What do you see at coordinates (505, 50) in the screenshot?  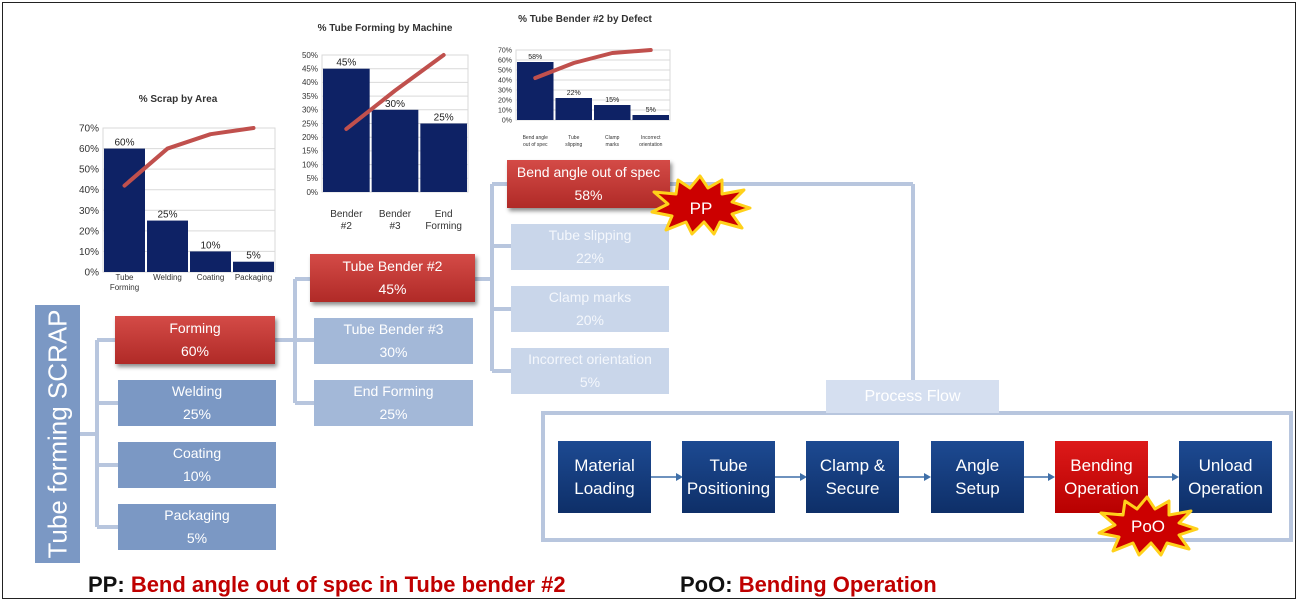 I see `y-tick-label: 70%` at bounding box center [505, 50].